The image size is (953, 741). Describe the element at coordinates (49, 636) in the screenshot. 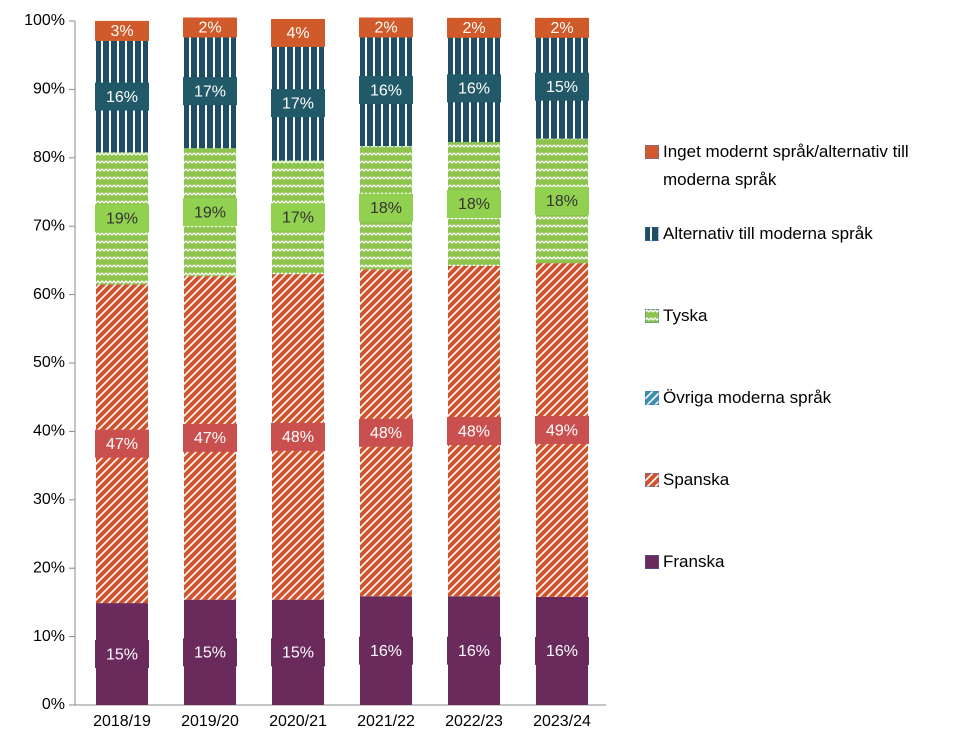

I see `y-tick-label: 10%` at that location.